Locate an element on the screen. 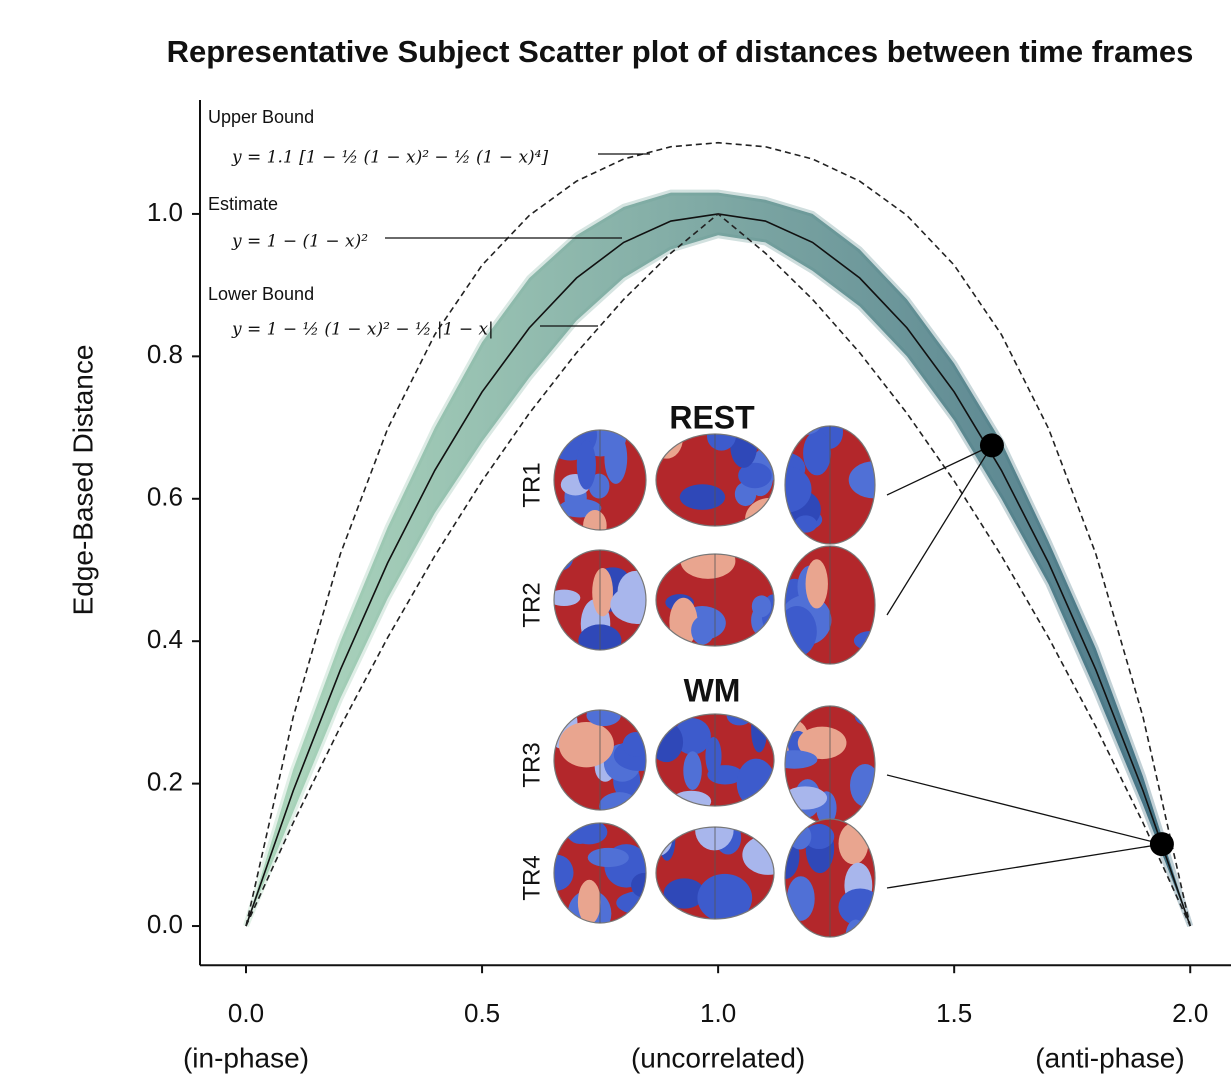  annotation-title: Lower Bound is located at coordinates (261, 294).